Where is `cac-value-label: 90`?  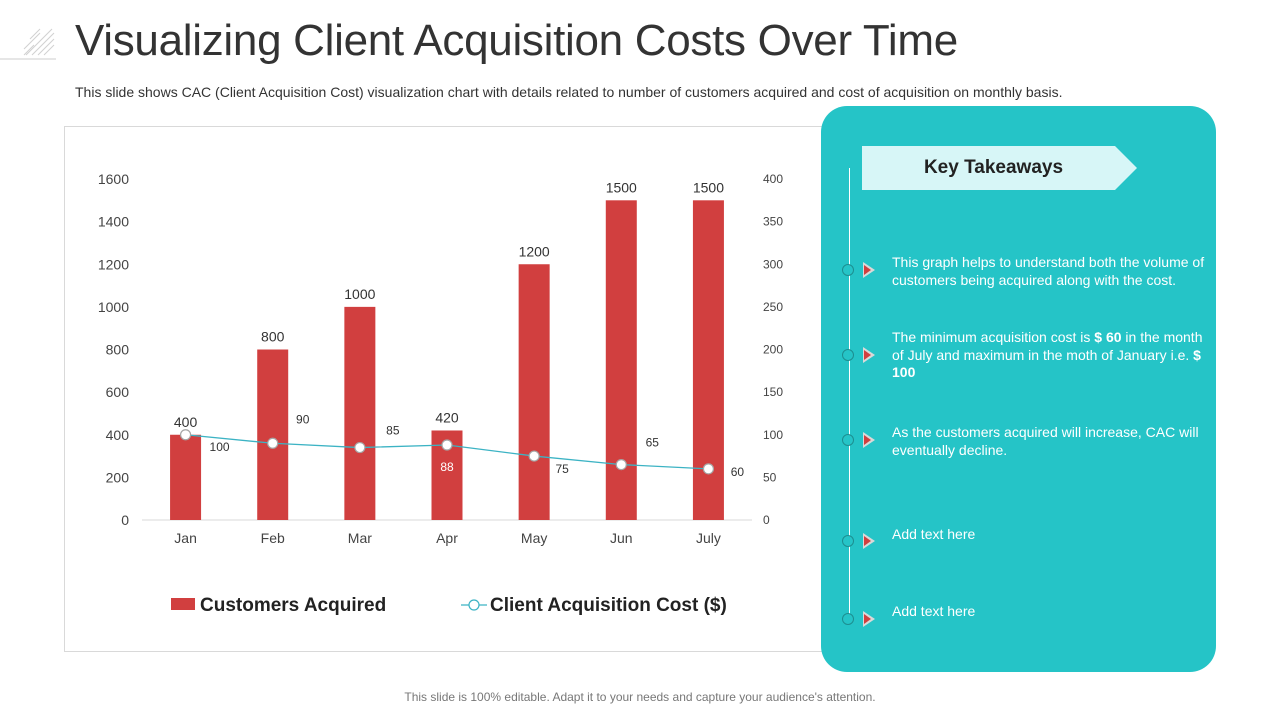
cac-value-label: 90 is located at coordinates (303, 419).